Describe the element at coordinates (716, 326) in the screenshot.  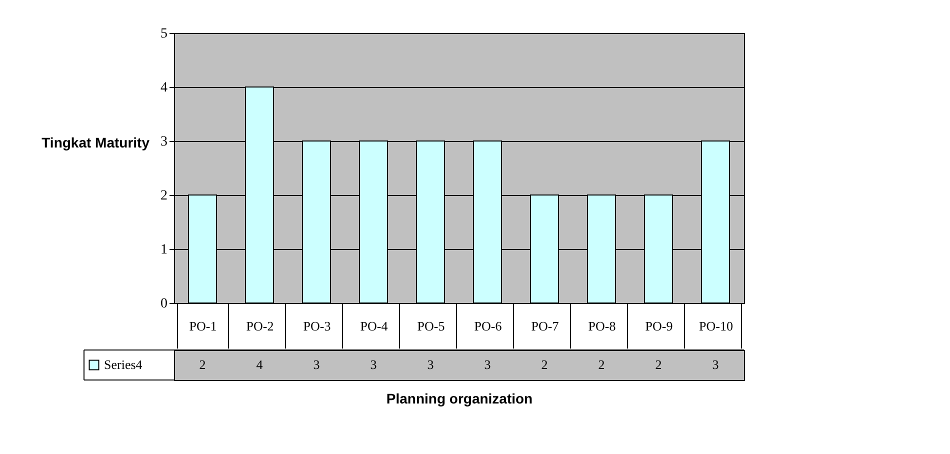
I see `x-tick-label: PO-10` at that location.